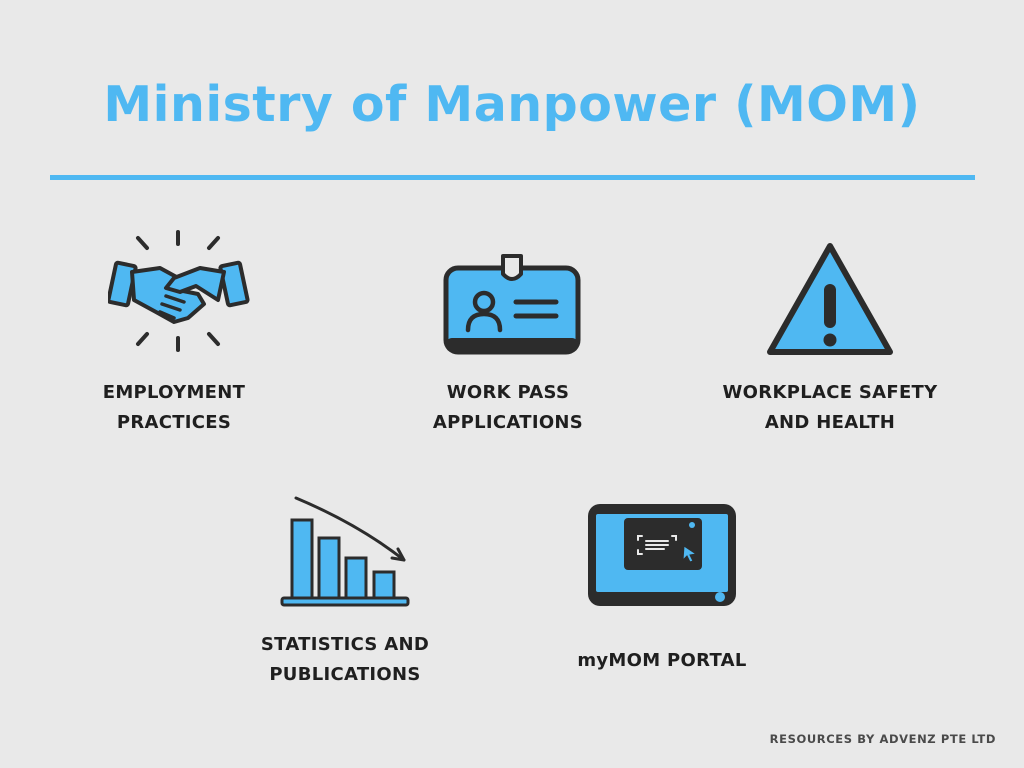 The height and width of the screenshot is (768, 1024). I want to click on warning-triangle-icon, so click(830, 299).